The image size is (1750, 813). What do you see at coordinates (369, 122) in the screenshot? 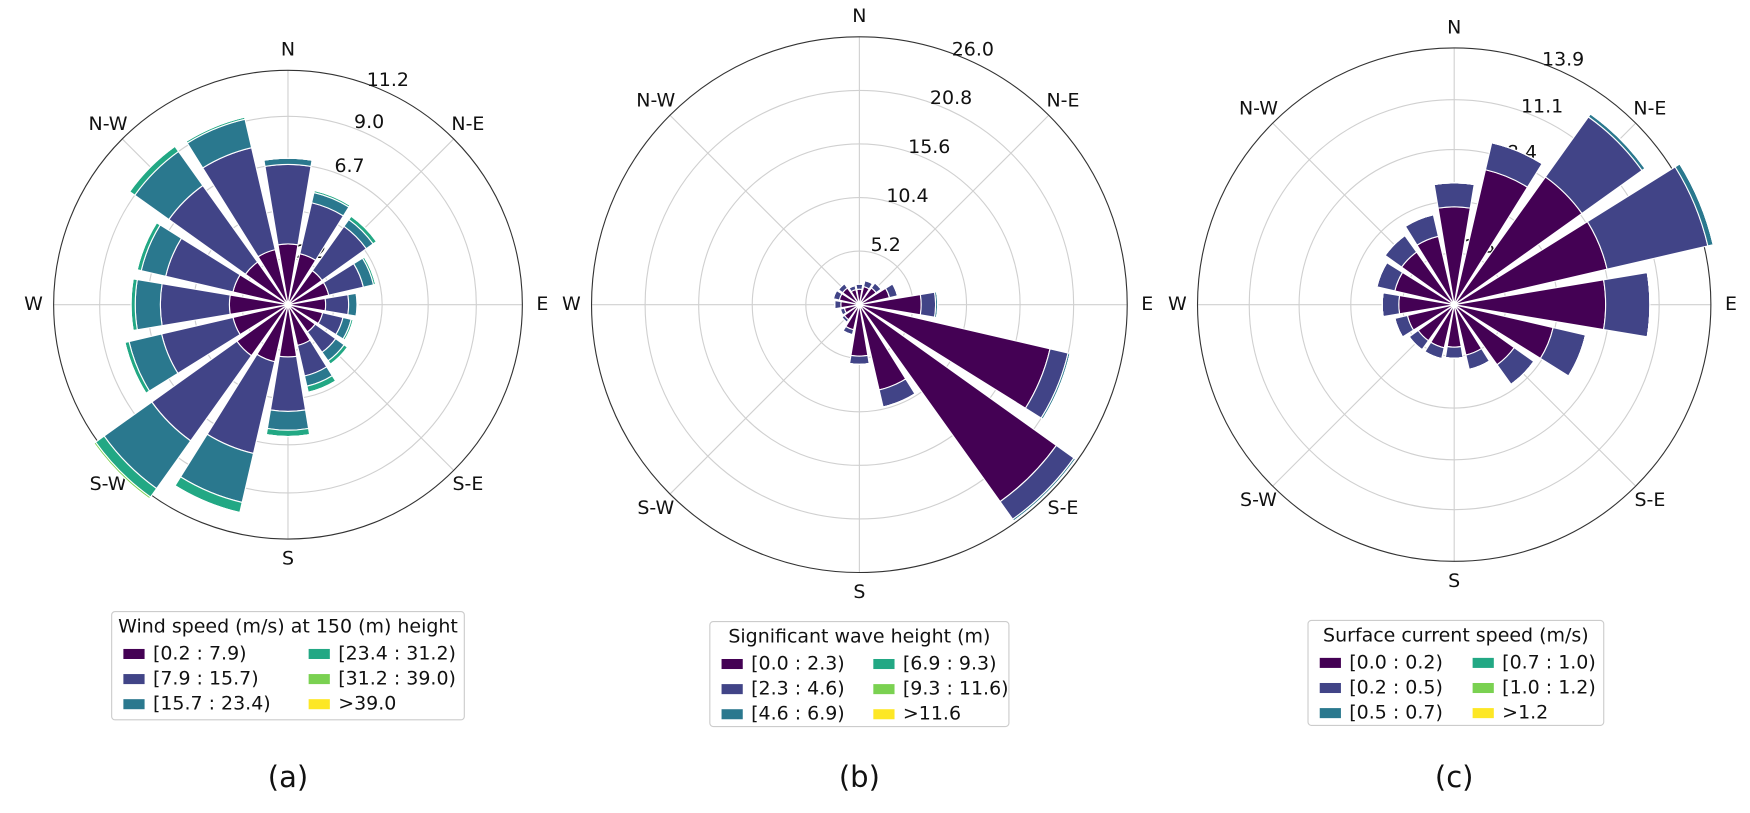
I see `r-tick-label: 9.0` at bounding box center [369, 122].